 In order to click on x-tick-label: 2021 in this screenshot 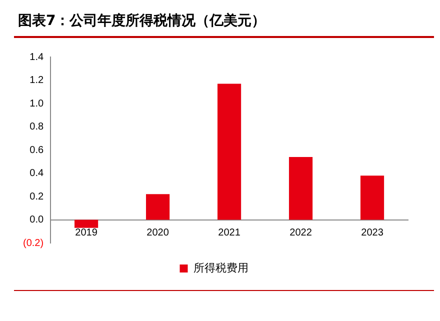, I will do `click(229, 233)`.